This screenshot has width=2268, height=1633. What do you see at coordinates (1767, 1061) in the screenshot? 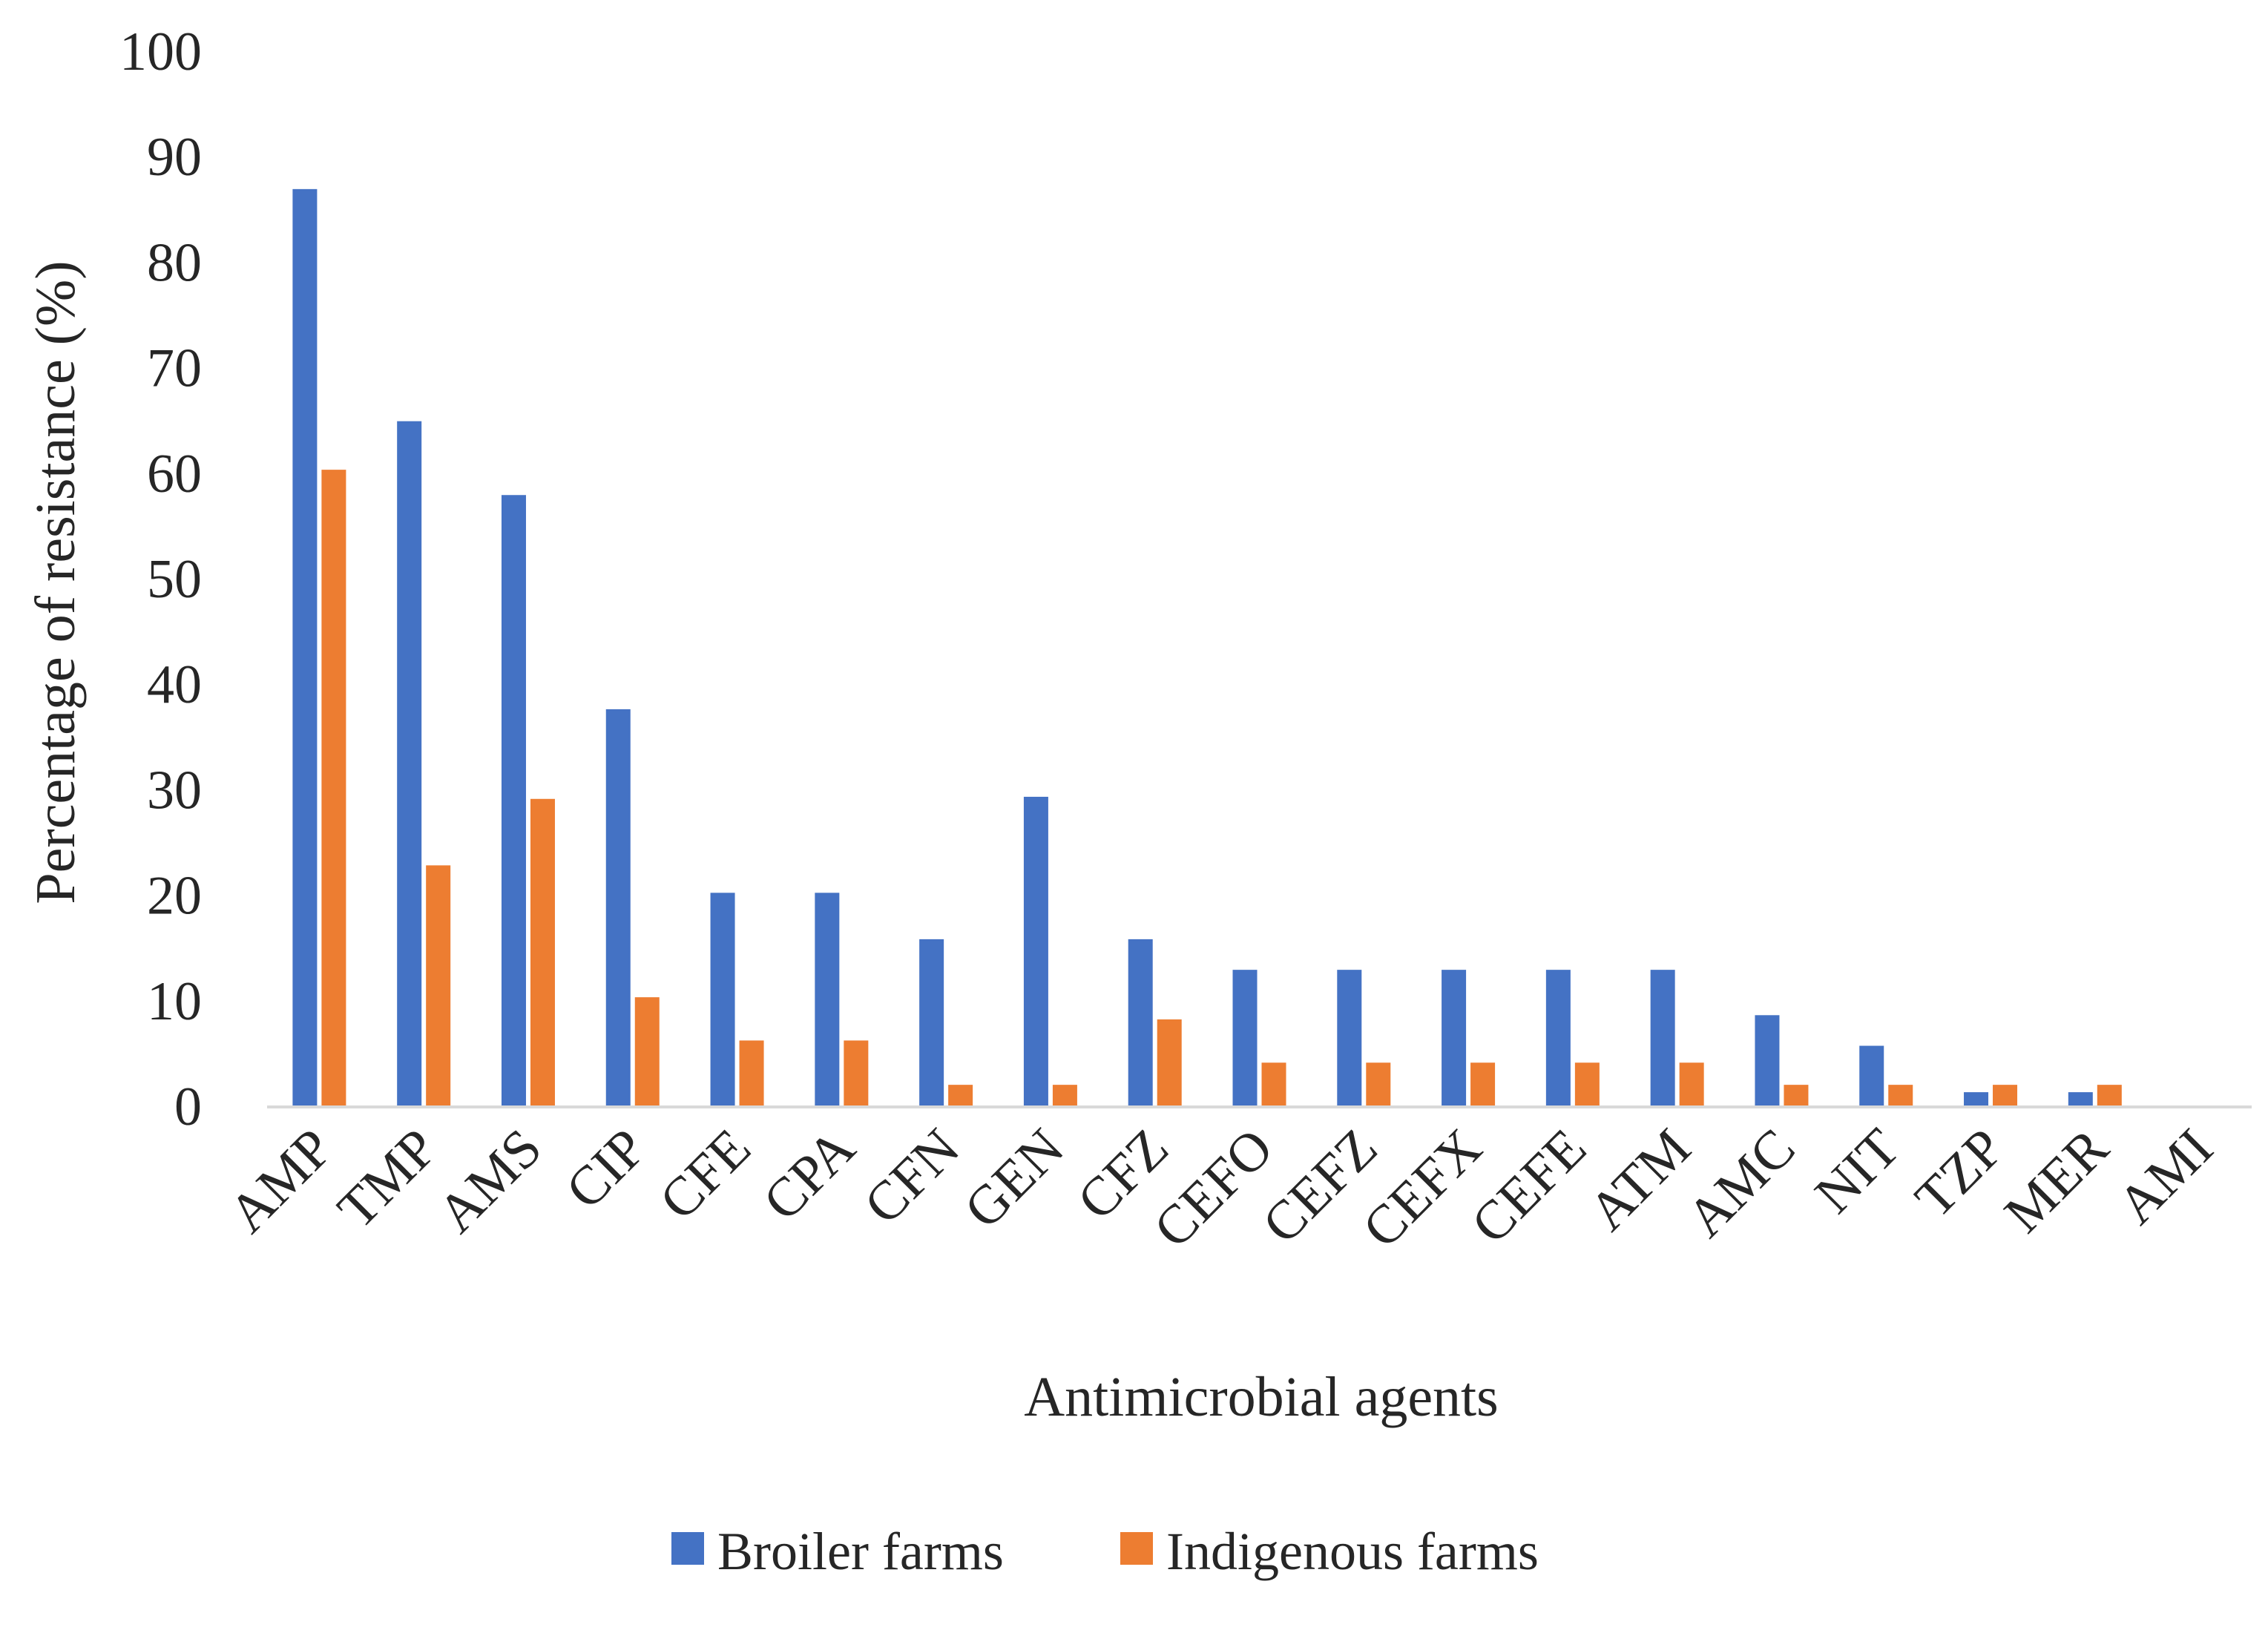
I see `bar-broiler-amc` at bounding box center [1767, 1061].